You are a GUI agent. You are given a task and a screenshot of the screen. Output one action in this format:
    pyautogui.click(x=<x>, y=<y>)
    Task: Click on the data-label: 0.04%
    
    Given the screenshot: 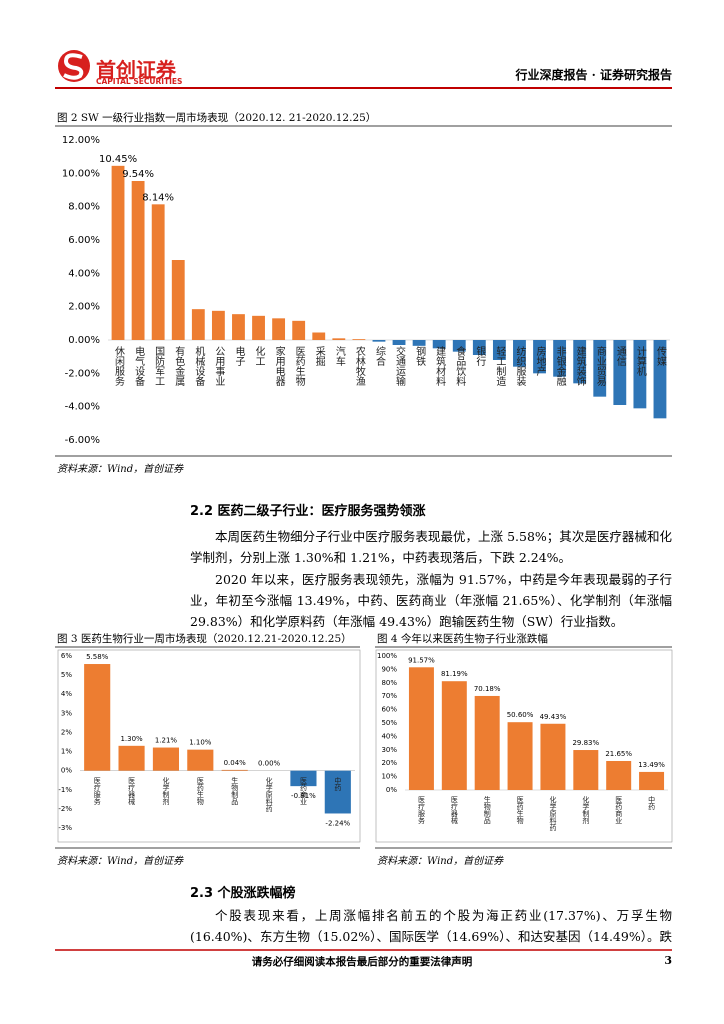 What is the action you would take?
    pyautogui.click(x=235, y=763)
    